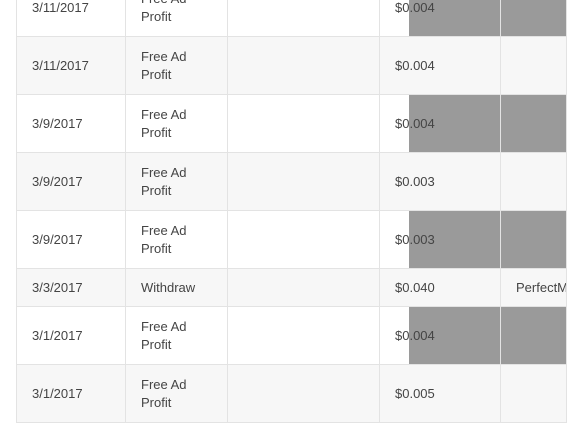  Describe the element at coordinates (440, 287) in the screenshot. I see `amount-cell: $0.040` at that location.